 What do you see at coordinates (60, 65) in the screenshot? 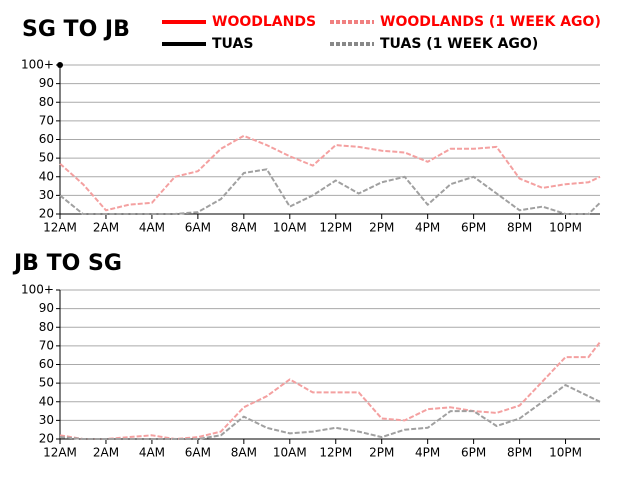
I see `data-point` at bounding box center [60, 65].